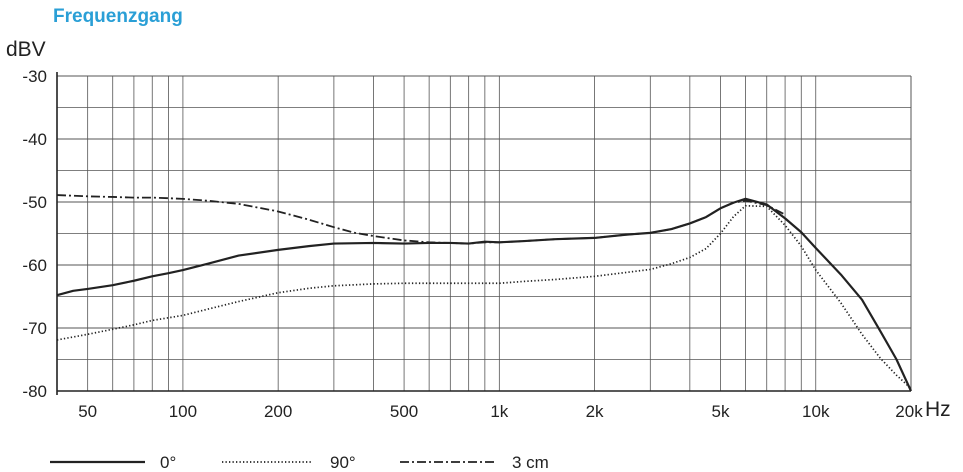 The height and width of the screenshot is (472, 963). What do you see at coordinates (721, 411) in the screenshot?
I see `x-tick-label: 5k` at bounding box center [721, 411].